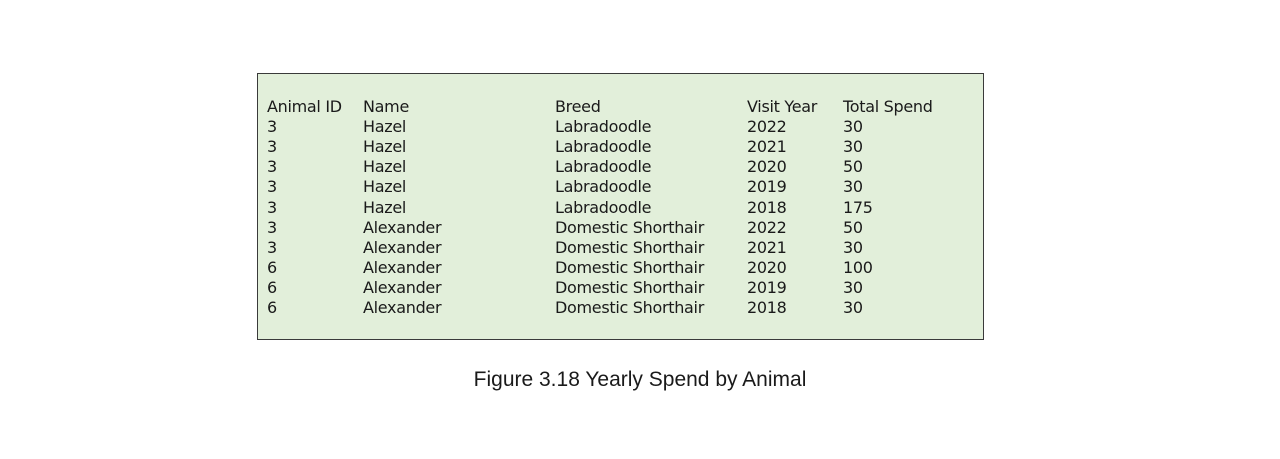  I want to click on table-row: 3 Hazel Labradoodle 2021 30, so click(610, 147).